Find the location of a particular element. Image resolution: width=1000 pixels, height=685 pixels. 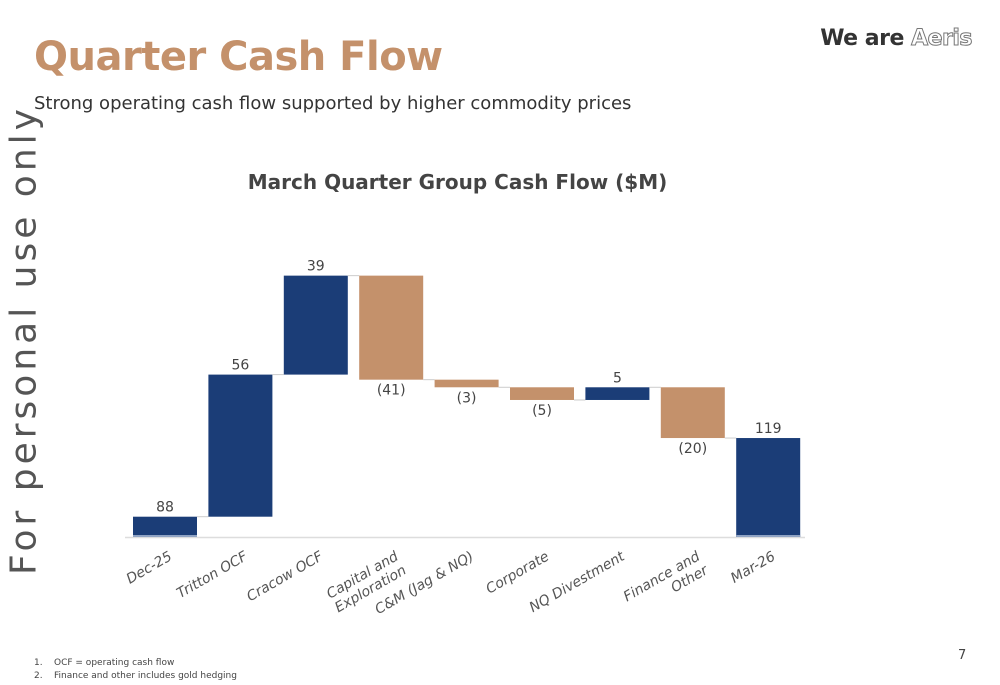

x-tick-label: Cracow OCF is located at coordinates (285, 576).